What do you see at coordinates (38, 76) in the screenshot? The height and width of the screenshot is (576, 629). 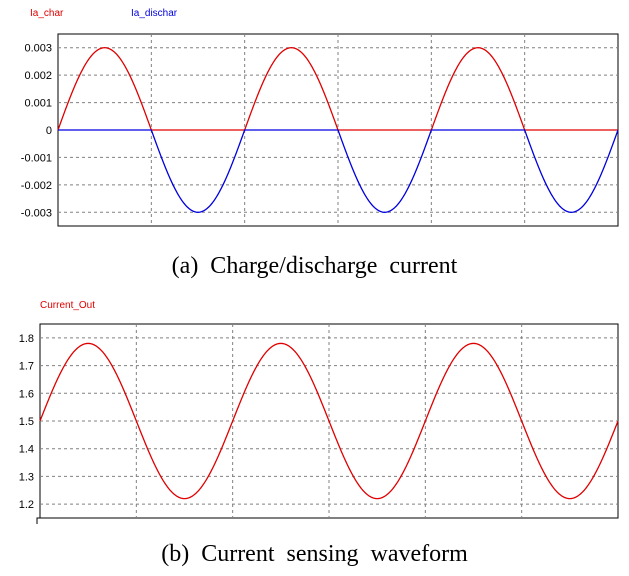 I see `ytick-label-0-1: 0.002` at bounding box center [38, 76].